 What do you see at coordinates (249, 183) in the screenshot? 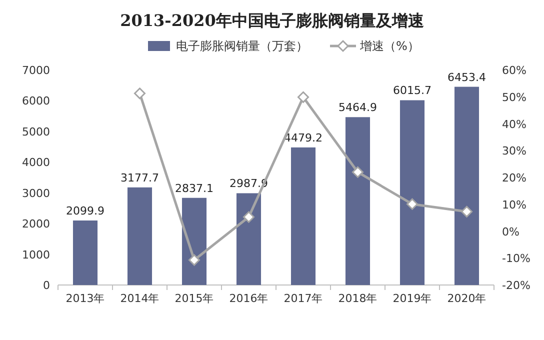
I see `data-label: 2987.9` at bounding box center [249, 183].